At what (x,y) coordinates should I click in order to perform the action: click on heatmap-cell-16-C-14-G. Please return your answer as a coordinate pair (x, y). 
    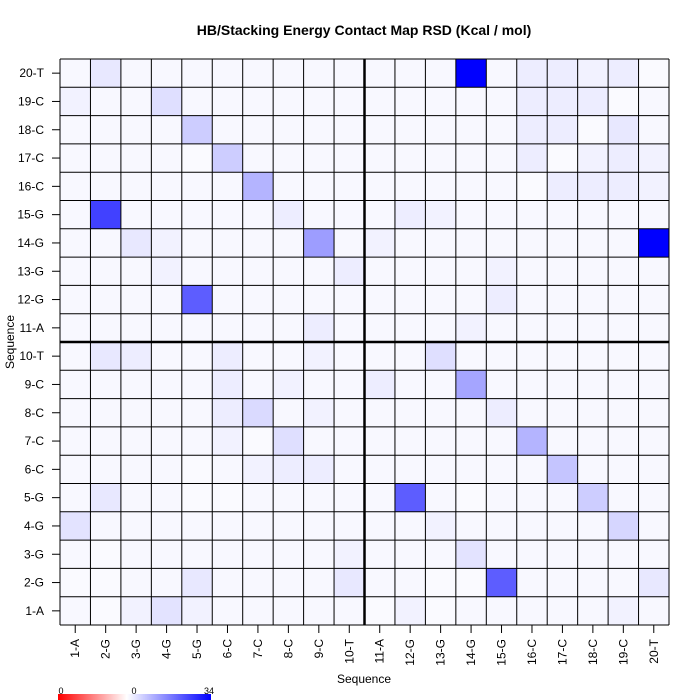
    Looking at the image, I should click on (471, 186).